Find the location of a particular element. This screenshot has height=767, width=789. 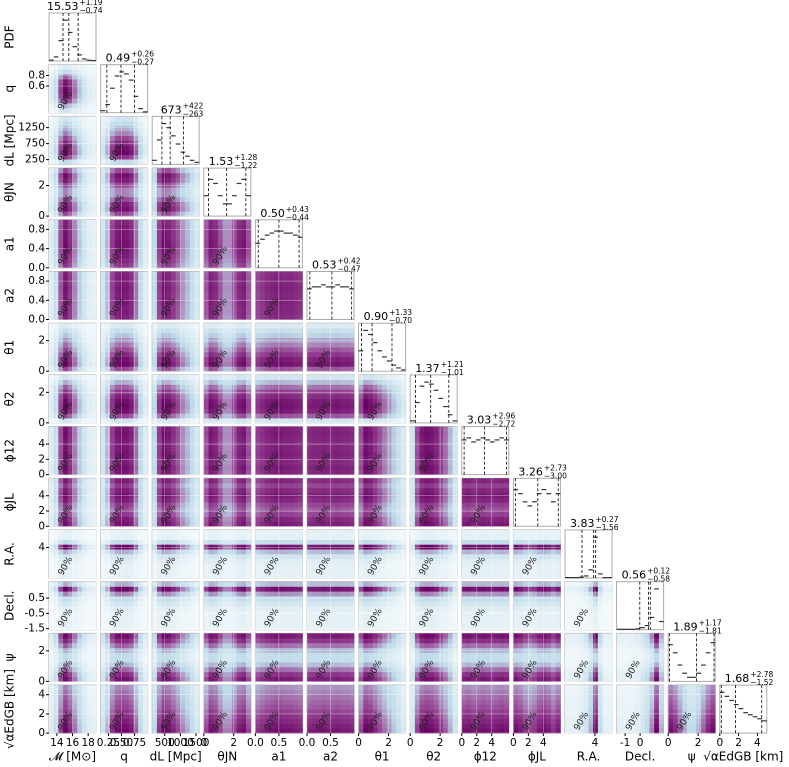

lower-label: −0.70 is located at coordinates (400, 320).